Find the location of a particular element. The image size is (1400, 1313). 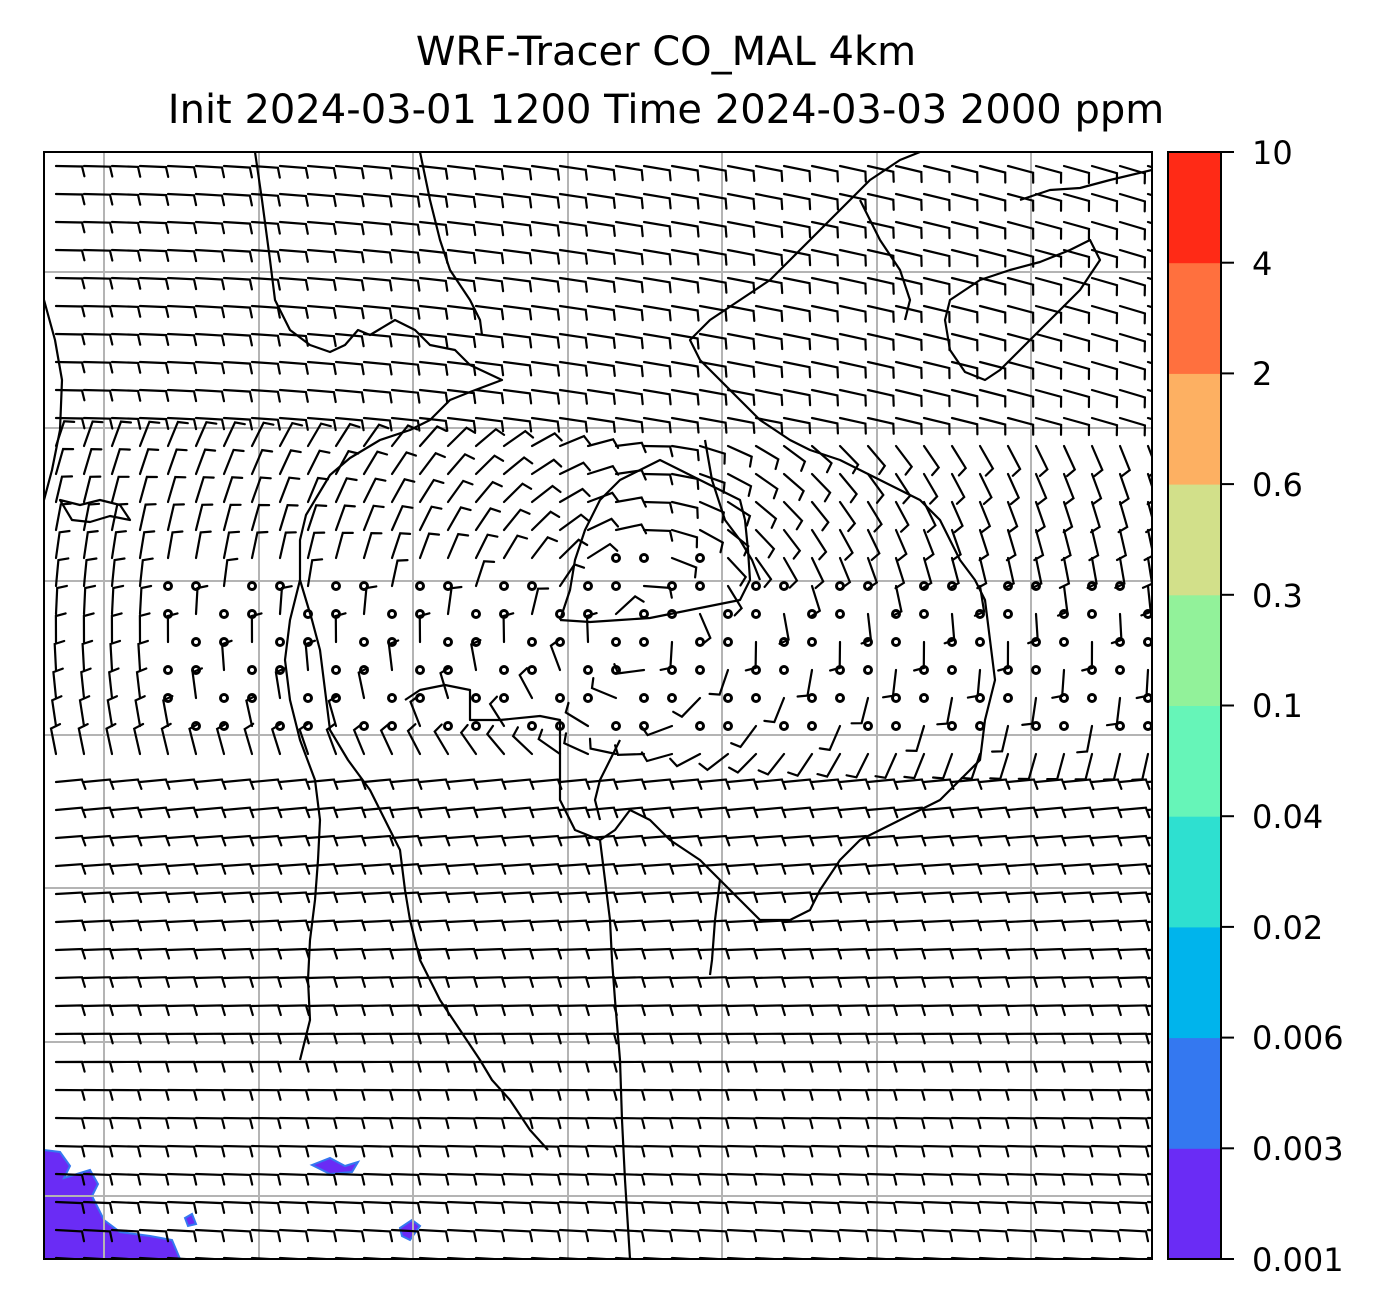

border-north-lake is located at coordinates (451, 244).